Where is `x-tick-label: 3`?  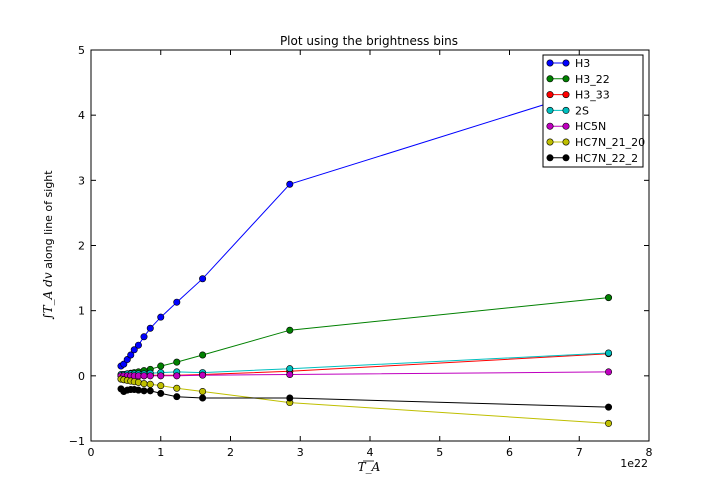
x-tick-label: 3 is located at coordinates (300, 452).